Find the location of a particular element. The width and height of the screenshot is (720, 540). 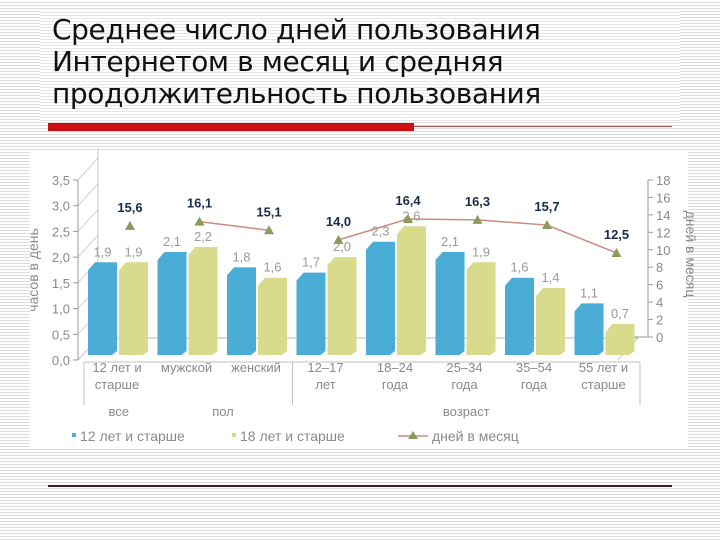

right-axis-title: дней в месяц is located at coordinates (691, 254).